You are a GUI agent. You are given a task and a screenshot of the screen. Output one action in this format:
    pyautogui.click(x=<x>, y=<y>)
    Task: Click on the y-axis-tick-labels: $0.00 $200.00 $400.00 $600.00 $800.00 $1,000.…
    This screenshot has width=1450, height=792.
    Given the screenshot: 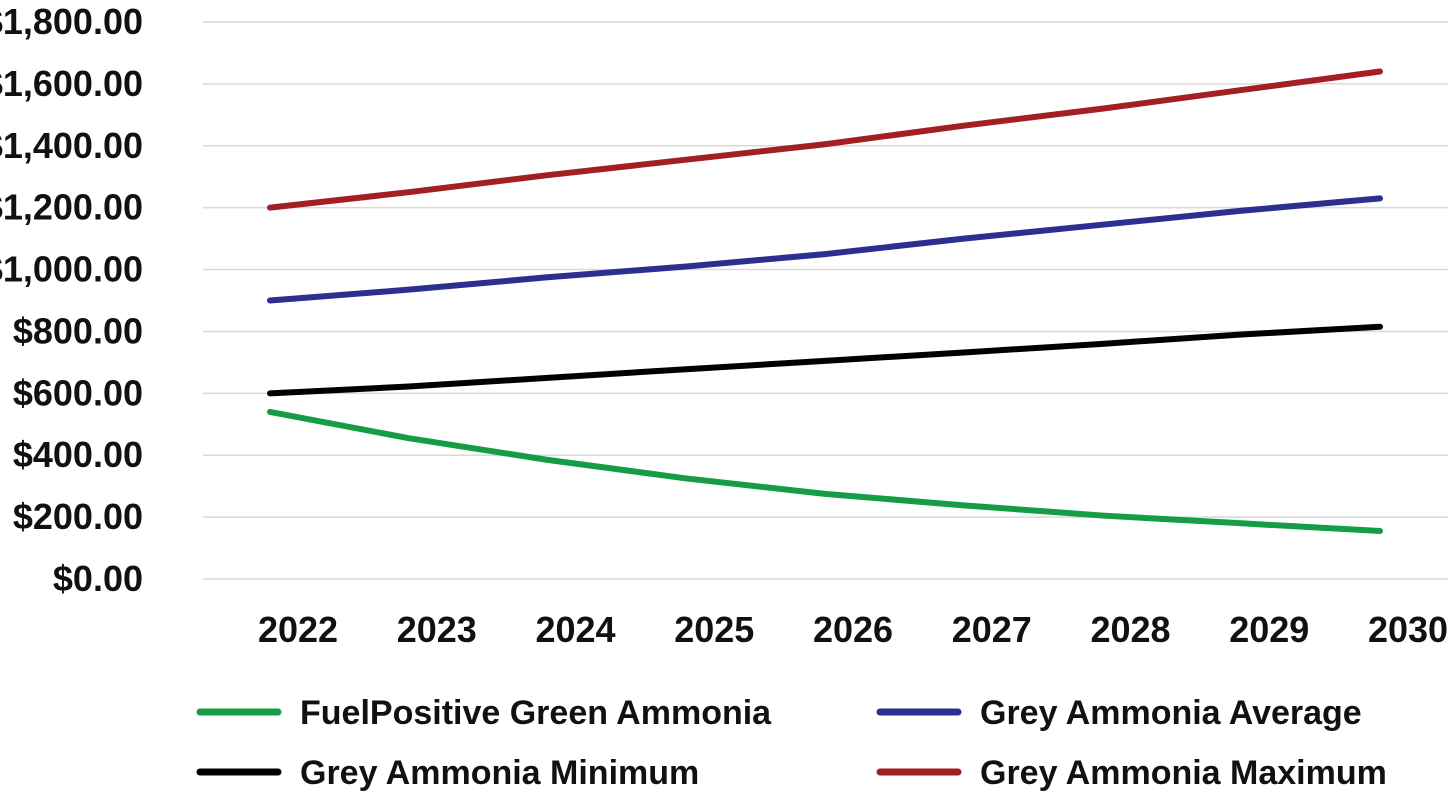 What is the action you would take?
    pyautogui.click(x=71, y=300)
    